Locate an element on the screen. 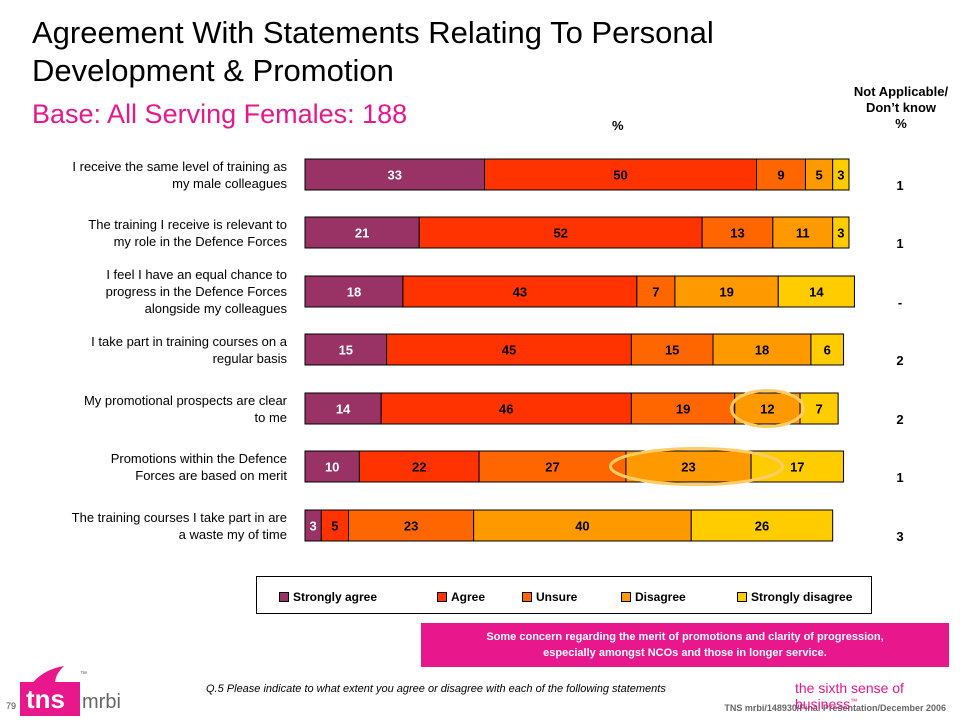 The width and height of the screenshot is (960, 720). data-label: 45 is located at coordinates (509, 350).